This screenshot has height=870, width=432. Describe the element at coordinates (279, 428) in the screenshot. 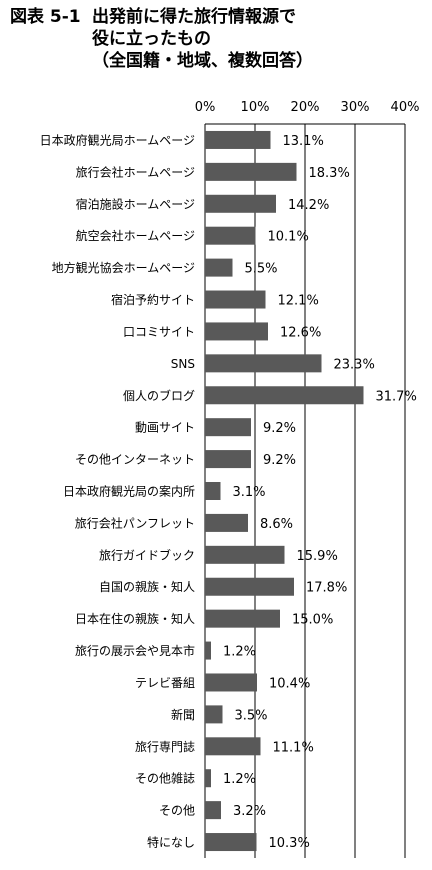

I see `data-label-9: 9.2%` at that location.